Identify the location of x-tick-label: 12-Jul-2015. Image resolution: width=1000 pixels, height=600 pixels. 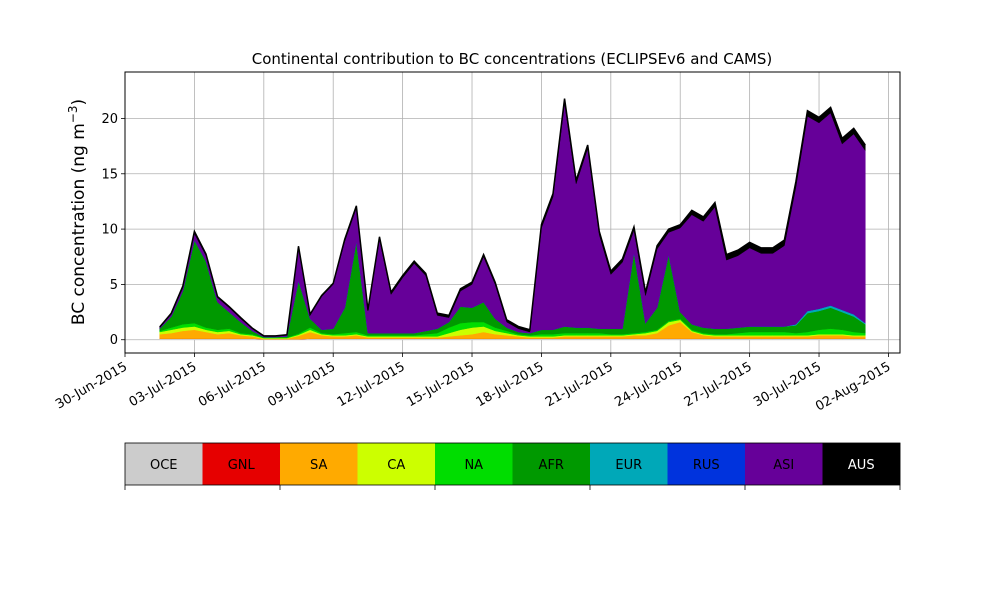
(371, 384).